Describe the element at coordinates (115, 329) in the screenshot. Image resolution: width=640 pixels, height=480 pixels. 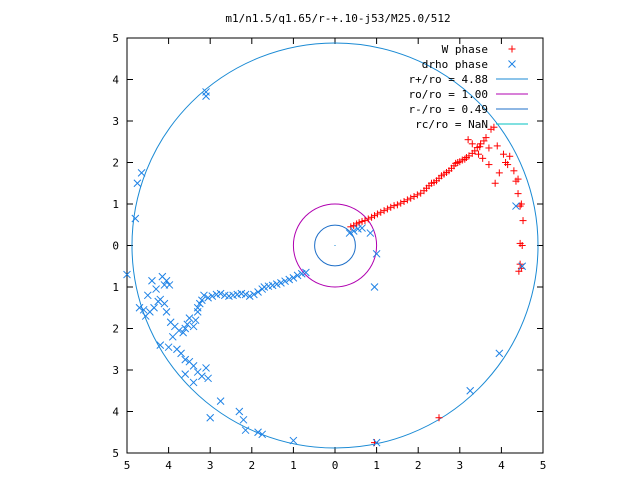
I see `y-tick-label: 2` at that location.